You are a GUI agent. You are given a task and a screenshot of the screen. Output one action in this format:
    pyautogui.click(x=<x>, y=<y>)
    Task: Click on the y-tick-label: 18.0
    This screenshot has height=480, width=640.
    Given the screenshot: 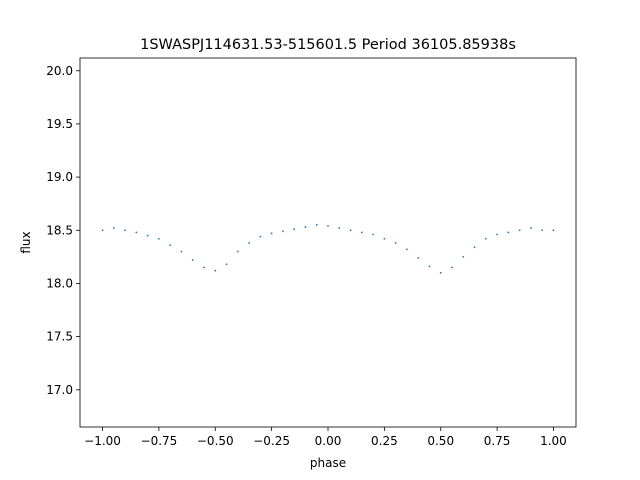 What is the action you would take?
    pyautogui.click(x=59, y=283)
    